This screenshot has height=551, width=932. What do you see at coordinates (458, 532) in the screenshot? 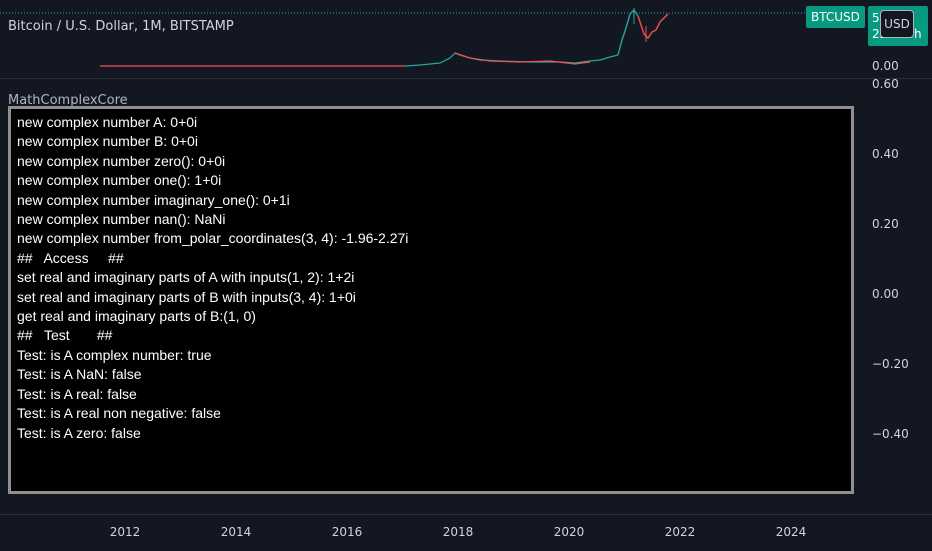
I see `x-tick: 2018` at bounding box center [458, 532].